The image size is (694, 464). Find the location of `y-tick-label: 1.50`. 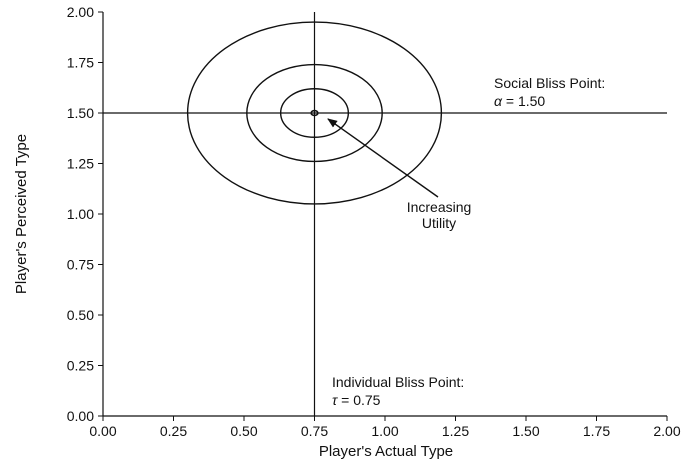

y-tick-label: 1.50 is located at coordinates (80, 113).